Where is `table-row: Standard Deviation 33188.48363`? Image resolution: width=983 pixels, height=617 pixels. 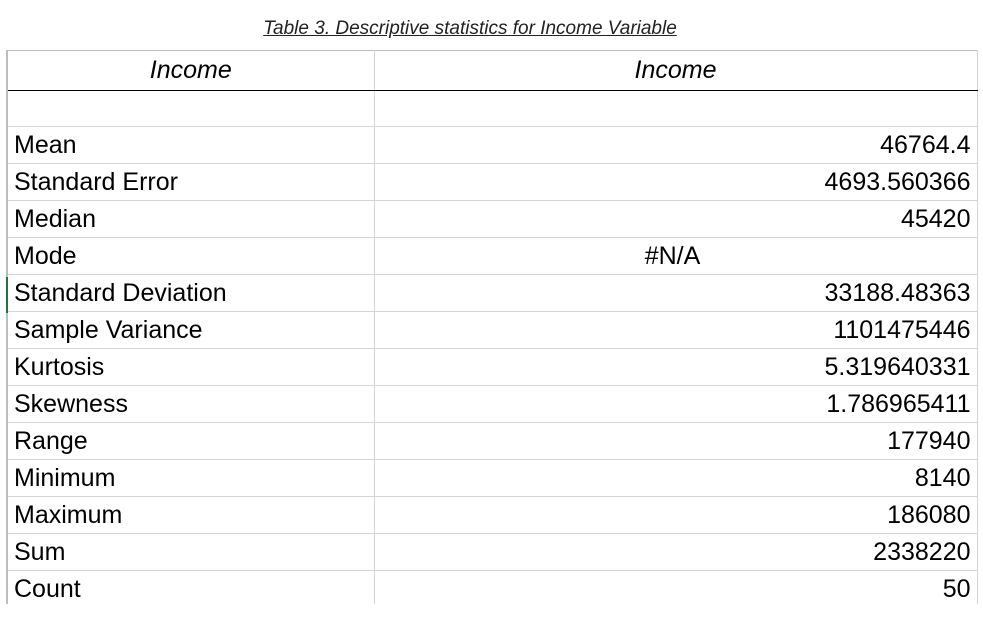
table-row: Standard Deviation 33188.48363 is located at coordinates (493, 293).